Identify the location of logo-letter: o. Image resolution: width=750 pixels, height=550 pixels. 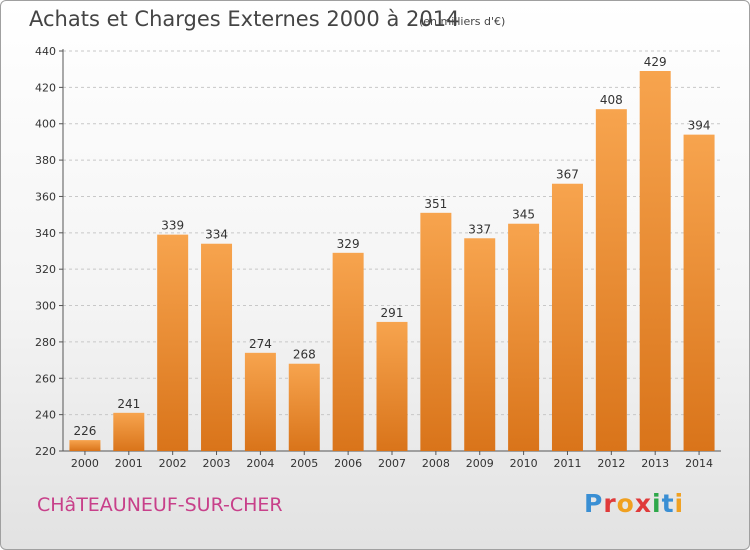
(625, 503).